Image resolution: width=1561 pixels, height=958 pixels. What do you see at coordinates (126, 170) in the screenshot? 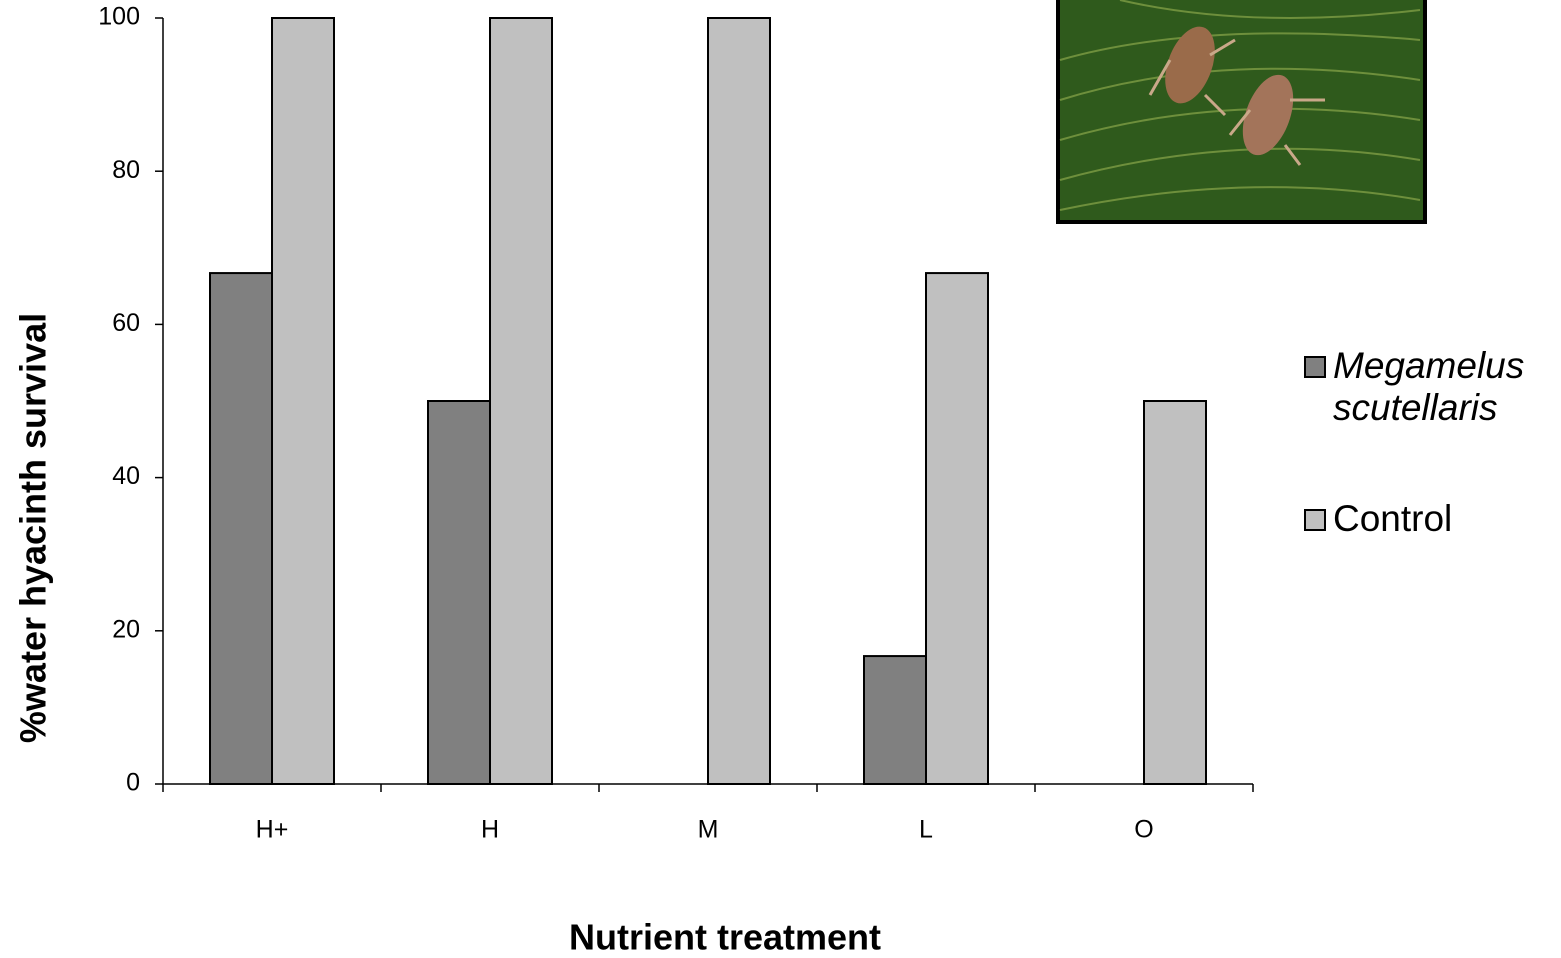
I see `y-tick-label: 80` at bounding box center [126, 170].